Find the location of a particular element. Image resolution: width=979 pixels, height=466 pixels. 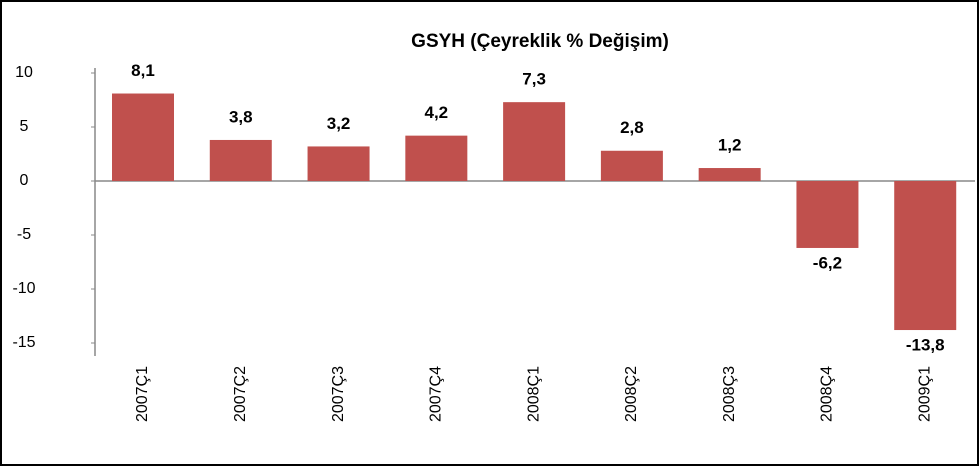

value-label: 7,3 is located at coordinates (534, 79).